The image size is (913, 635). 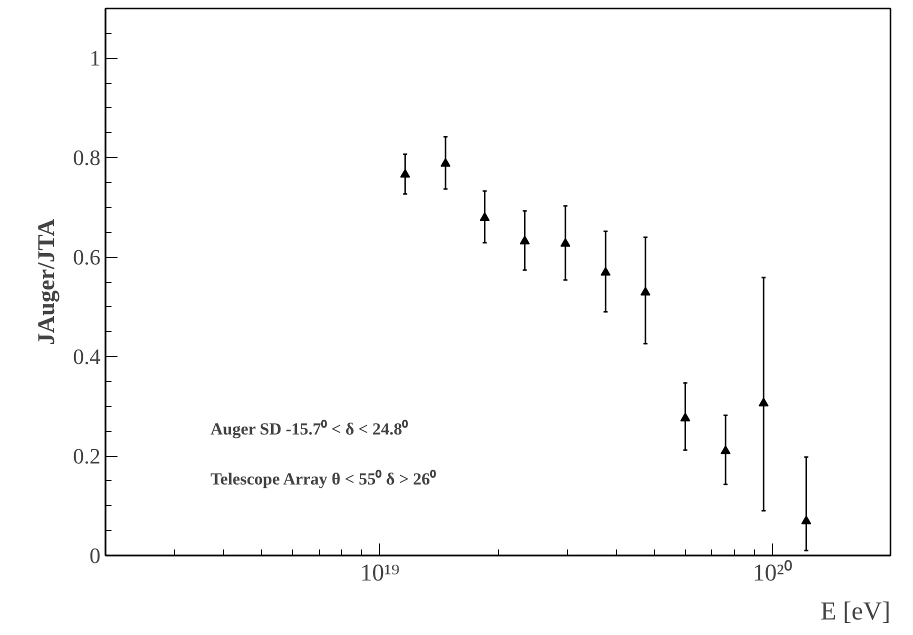 I want to click on y-tick-label: 0.6, so click(x=86, y=257).